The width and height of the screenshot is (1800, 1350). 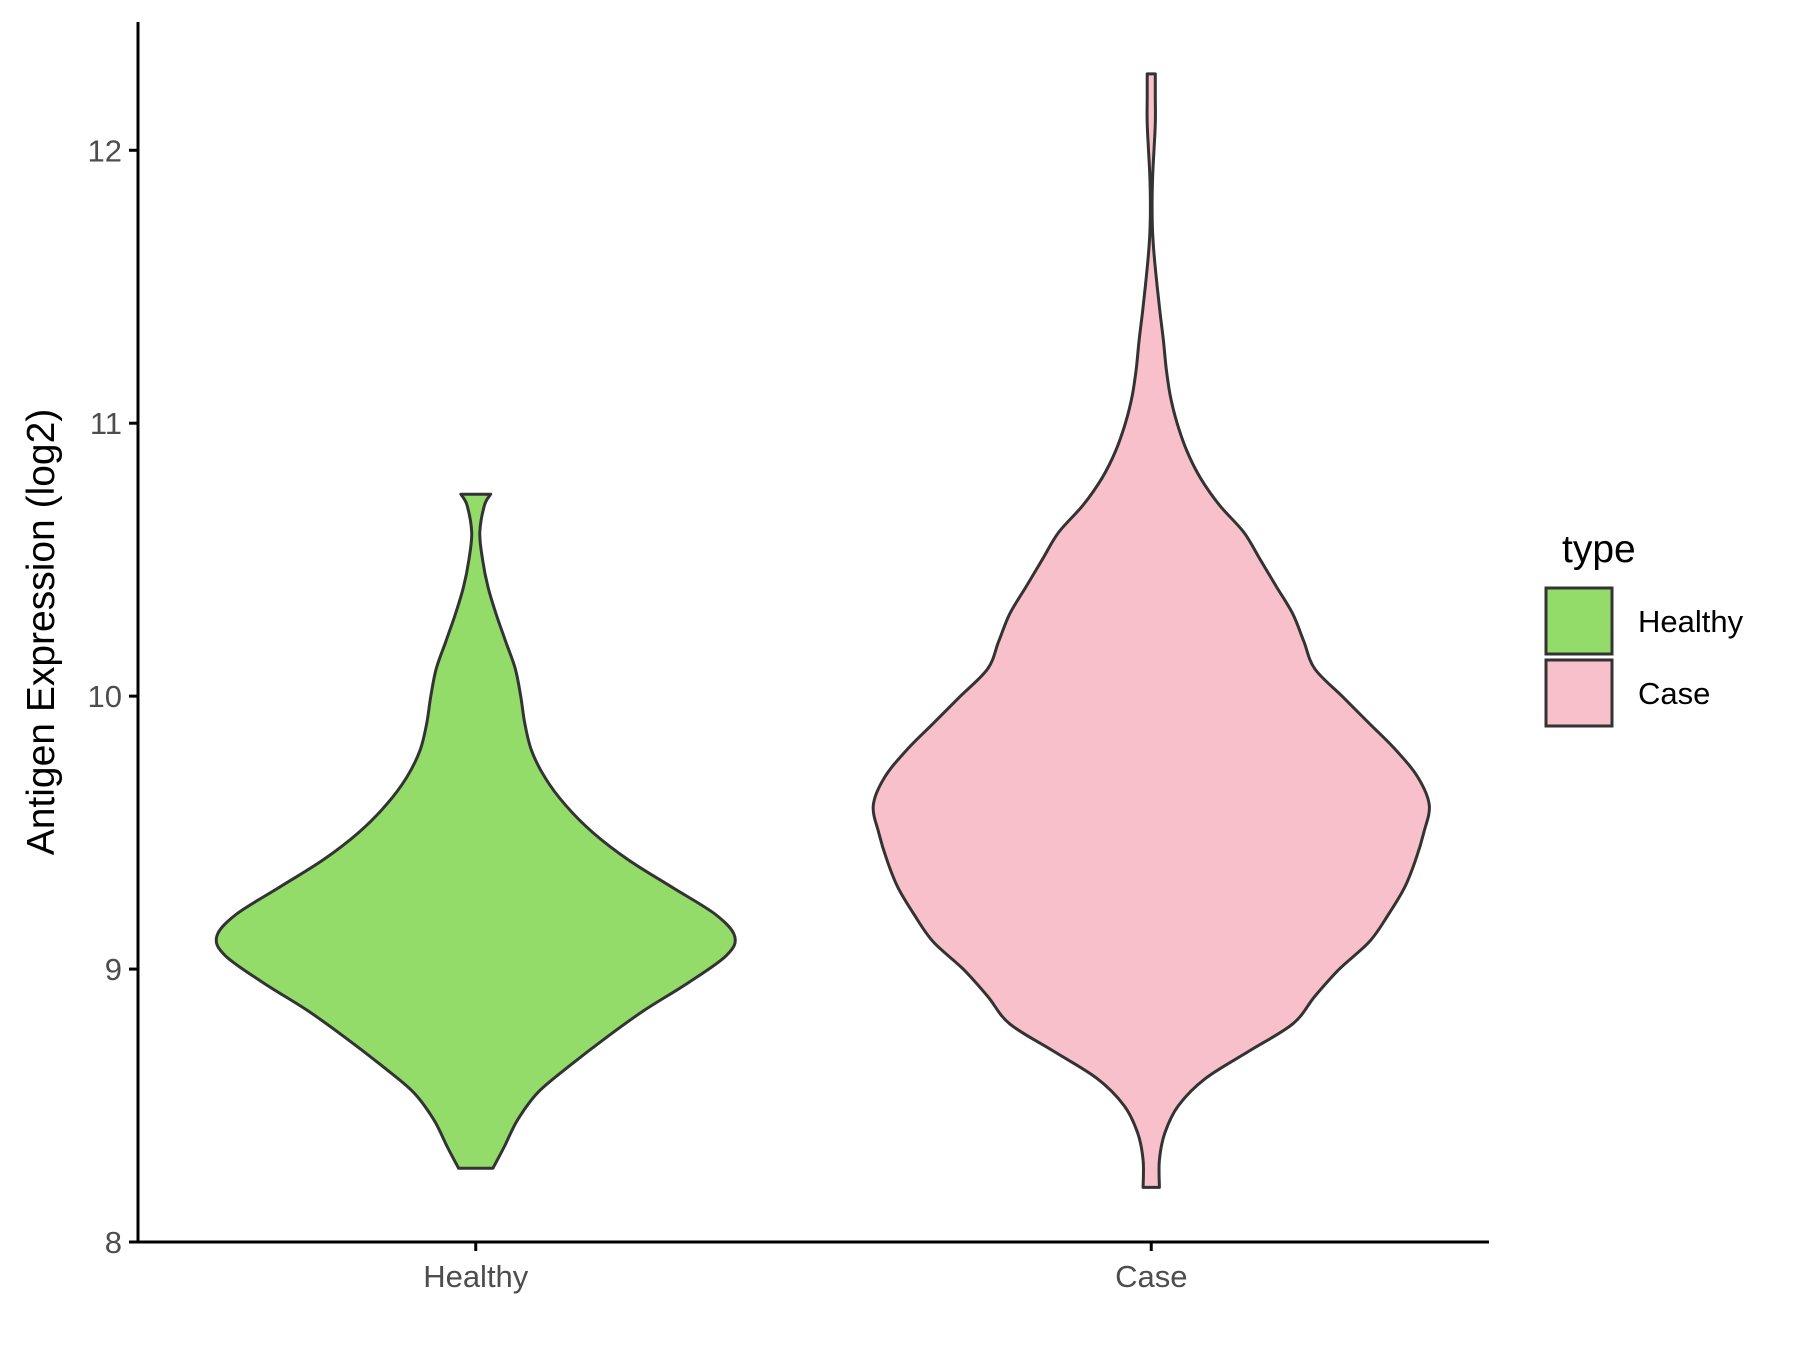 What do you see at coordinates (1151, 1276) in the screenshot?
I see `x-tick-label: Case` at bounding box center [1151, 1276].